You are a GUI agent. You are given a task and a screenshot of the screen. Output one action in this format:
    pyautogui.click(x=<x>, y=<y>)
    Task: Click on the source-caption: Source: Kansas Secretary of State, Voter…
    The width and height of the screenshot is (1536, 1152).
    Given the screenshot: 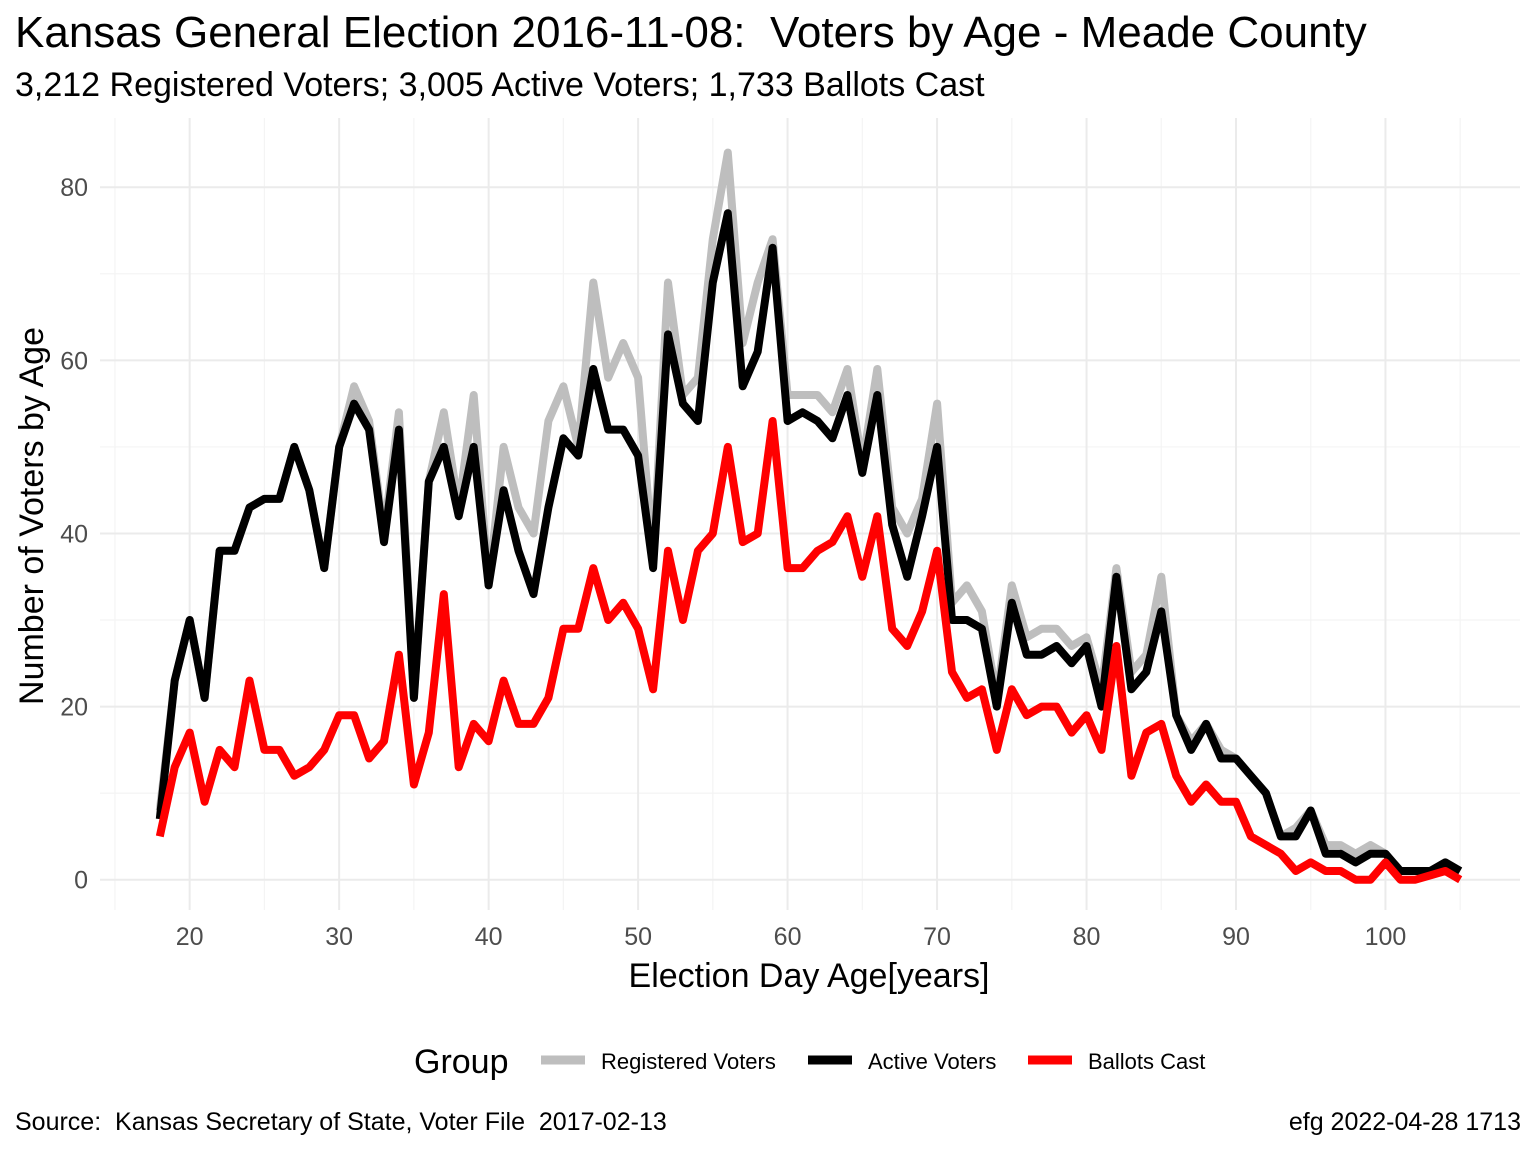 What is the action you would take?
    pyautogui.click(x=341, y=1122)
    